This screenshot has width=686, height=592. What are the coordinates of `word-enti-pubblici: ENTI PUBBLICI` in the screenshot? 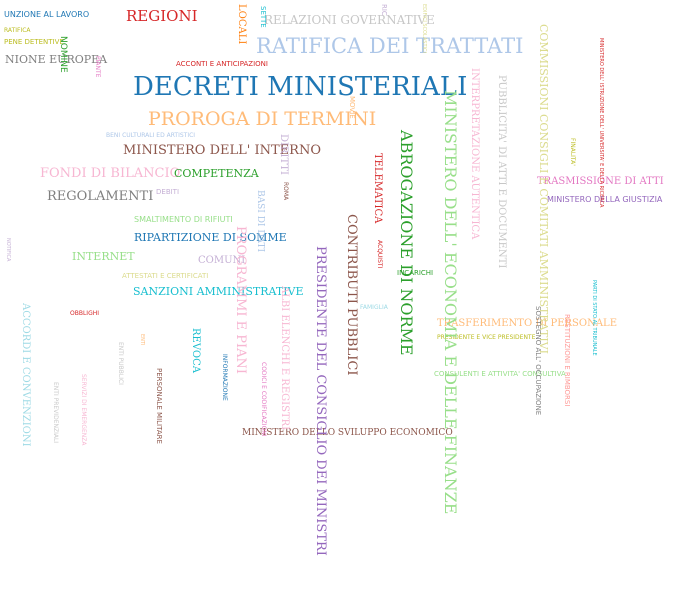 It's located at (120, 363).